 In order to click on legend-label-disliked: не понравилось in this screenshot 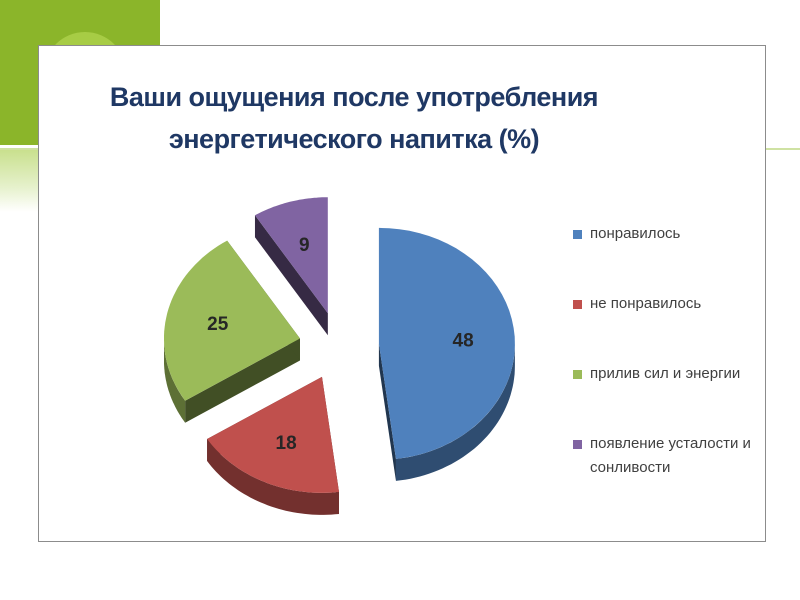, I will do `click(646, 303)`.